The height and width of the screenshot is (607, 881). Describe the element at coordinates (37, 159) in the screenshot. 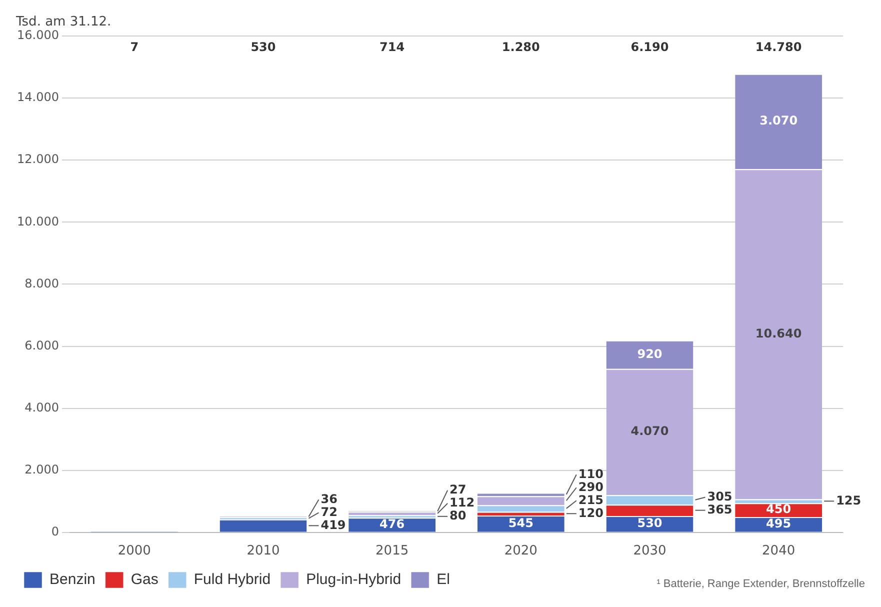

I see `y-tick-label: 12.000` at that location.